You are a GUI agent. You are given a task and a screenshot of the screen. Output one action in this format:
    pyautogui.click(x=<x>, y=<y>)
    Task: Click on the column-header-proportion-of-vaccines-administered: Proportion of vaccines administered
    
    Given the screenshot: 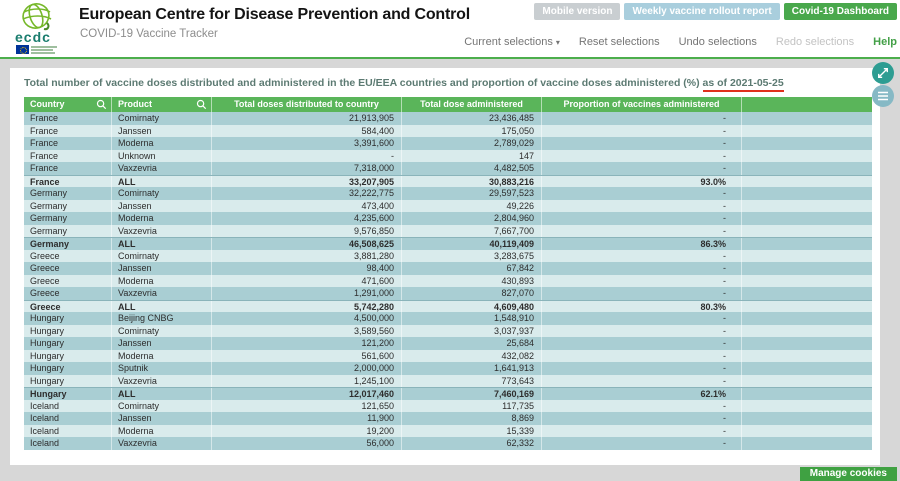 What is the action you would take?
    pyautogui.click(x=641, y=104)
    